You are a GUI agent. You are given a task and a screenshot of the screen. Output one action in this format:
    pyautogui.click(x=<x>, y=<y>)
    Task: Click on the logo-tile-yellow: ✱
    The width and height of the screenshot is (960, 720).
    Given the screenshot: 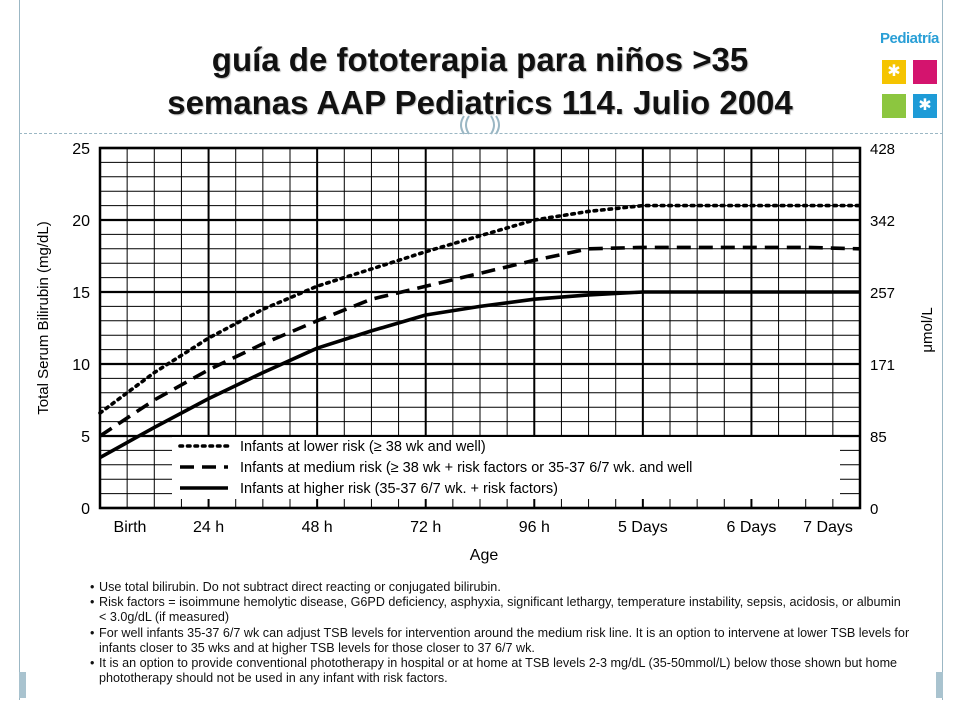 What is the action you would take?
    pyautogui.click(x=894, y=72)
    